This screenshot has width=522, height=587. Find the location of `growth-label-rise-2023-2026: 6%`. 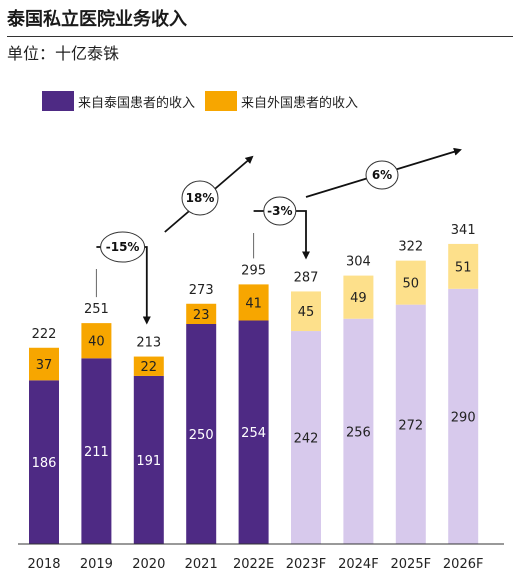

growth-label-rise-2023-2026: 6% is located at coordinates (382, 175).